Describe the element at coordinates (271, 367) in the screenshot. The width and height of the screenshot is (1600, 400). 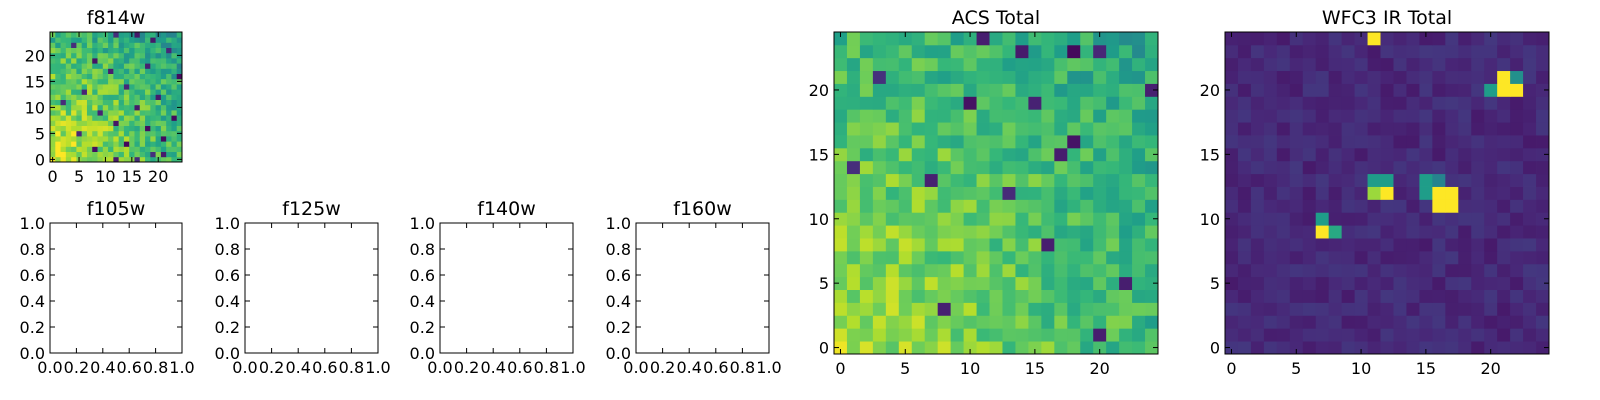
I see `x-tick-label: 0.2` at that location.